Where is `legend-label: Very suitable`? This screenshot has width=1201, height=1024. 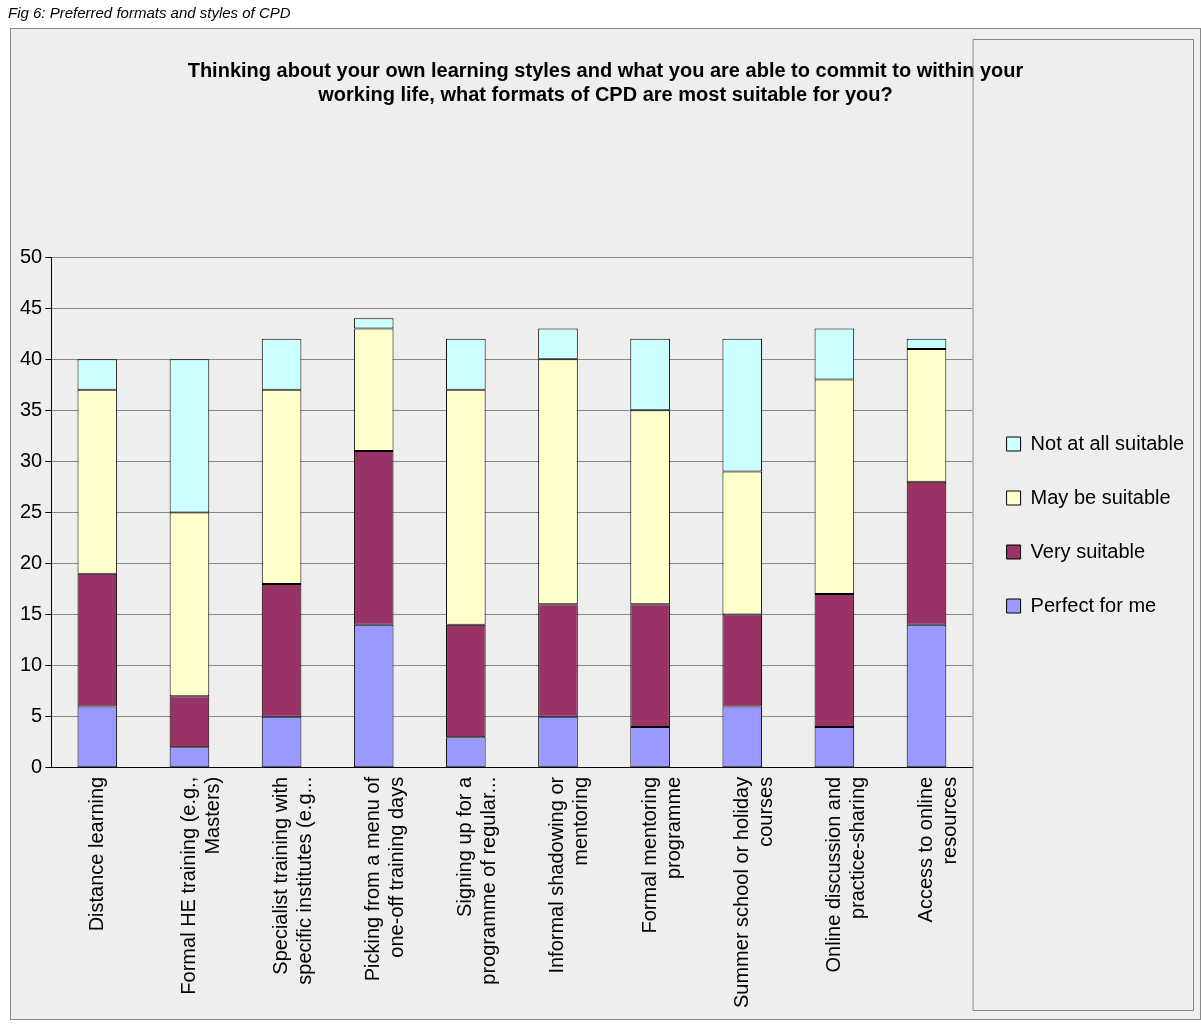
legend-label: Very suitable is located at coordinates (1088, 550).